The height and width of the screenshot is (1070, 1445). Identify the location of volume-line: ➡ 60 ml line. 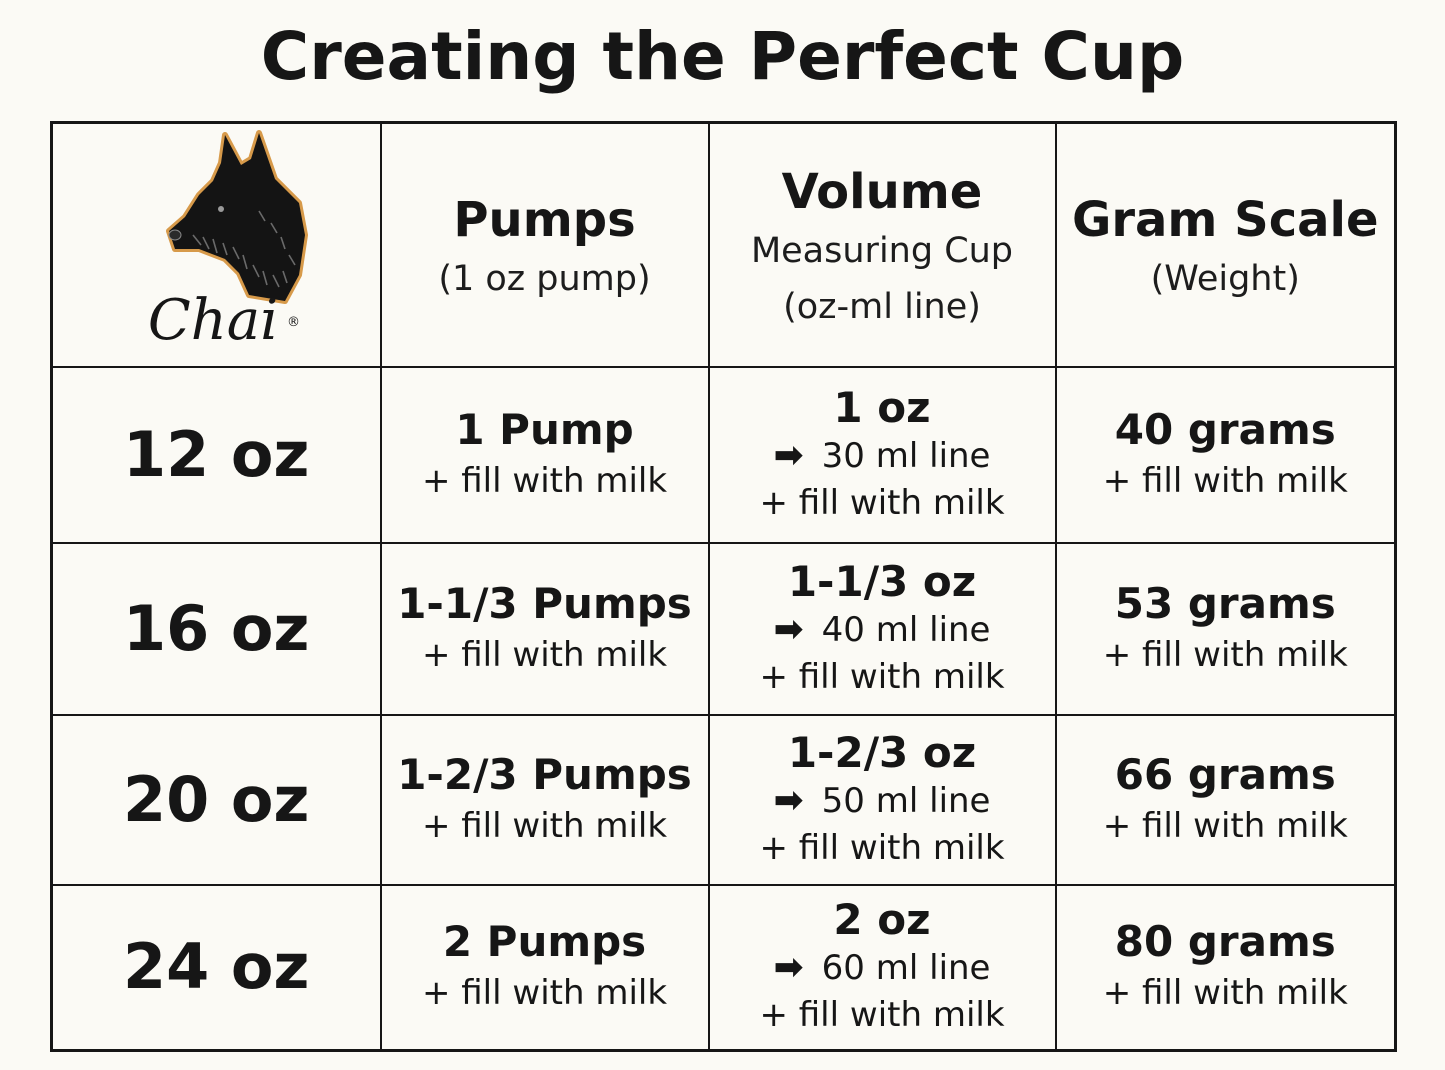
(882, 968).